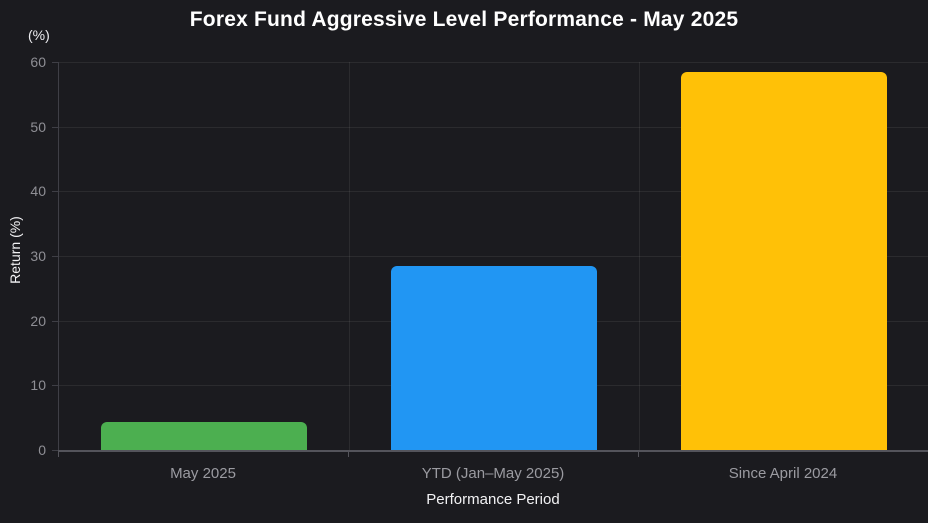 This screenshot has height=523, width=928. What do you see at coordinates (38, 256) in the screenshot?
I see `y-tick-label-30: 30` at bounding box center [38, 256].